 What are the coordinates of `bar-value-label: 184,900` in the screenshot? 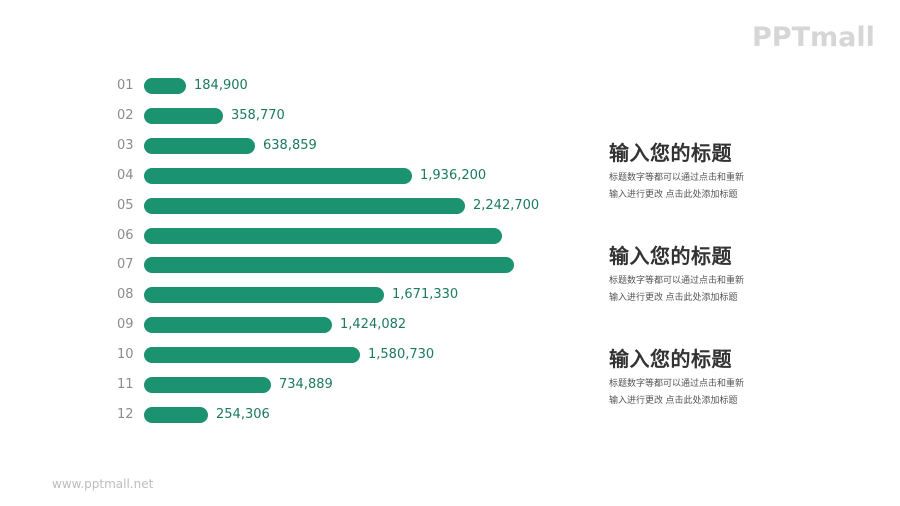 It's located at (221, 85).